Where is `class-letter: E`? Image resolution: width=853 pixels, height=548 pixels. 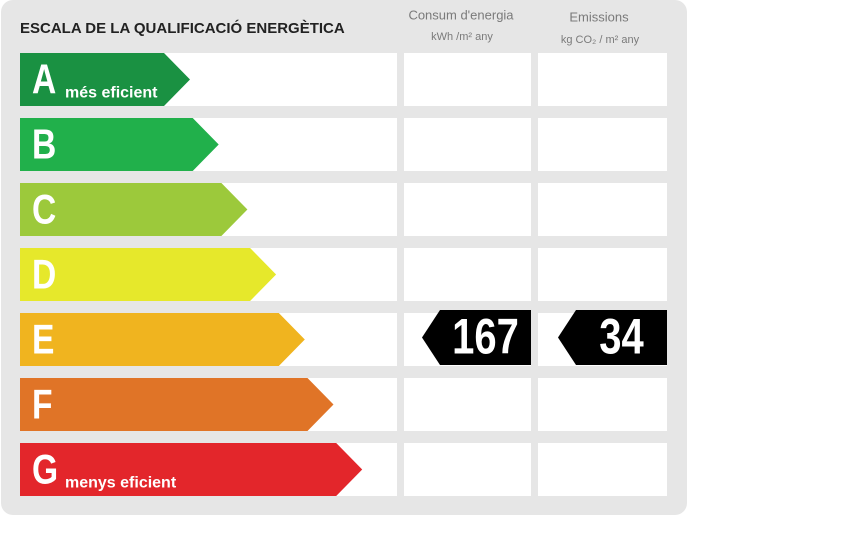
class-letter: E is located at coordinates (43, 340).